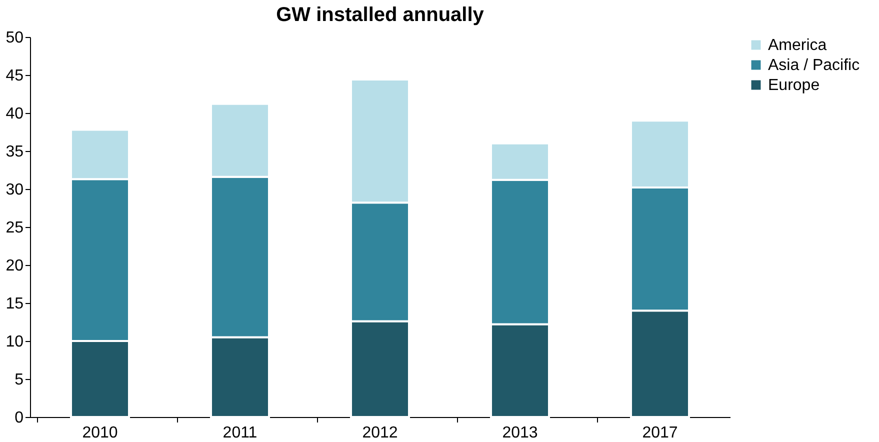 The width and height of the screenshot is (879, 442). What do you see at coordinates (520, 433) in the screenshot?
I see `x-tick-label: 2013` at bounding box center [520, 433].